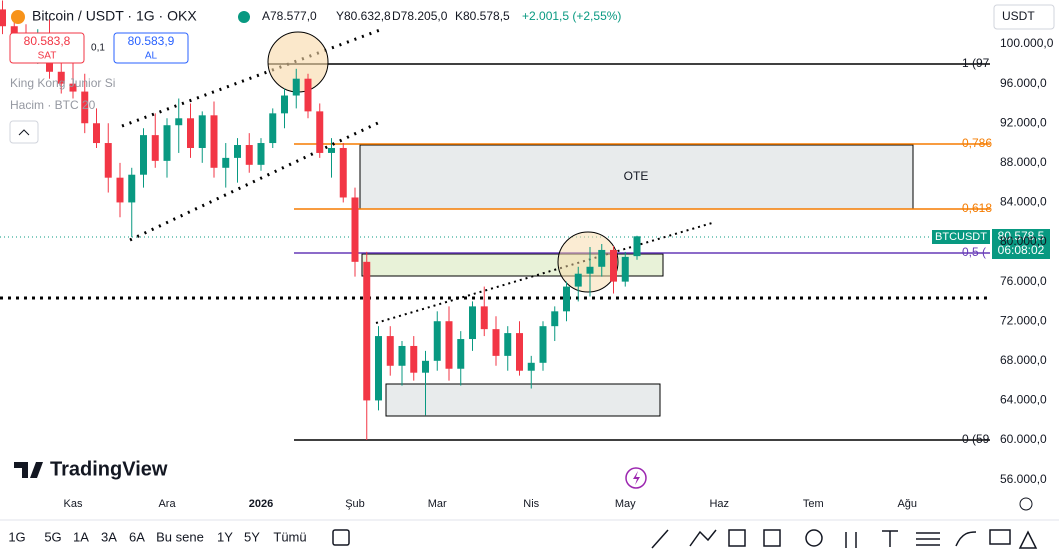 Image resolution: width=1059 pixels, height=550 pixels. What do you see at coordinates (974, 252) in the screenshot?
I see `fib-label: 0,5 (` at bounding box center [974, 252].